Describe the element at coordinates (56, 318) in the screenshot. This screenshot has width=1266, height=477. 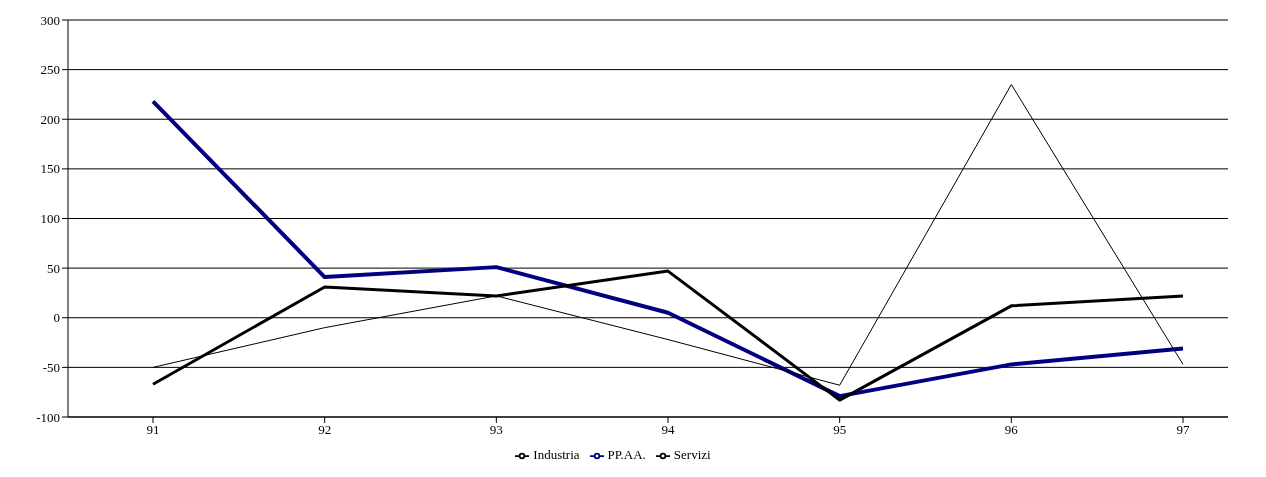
I see `y-tick-label: 0` at that location.